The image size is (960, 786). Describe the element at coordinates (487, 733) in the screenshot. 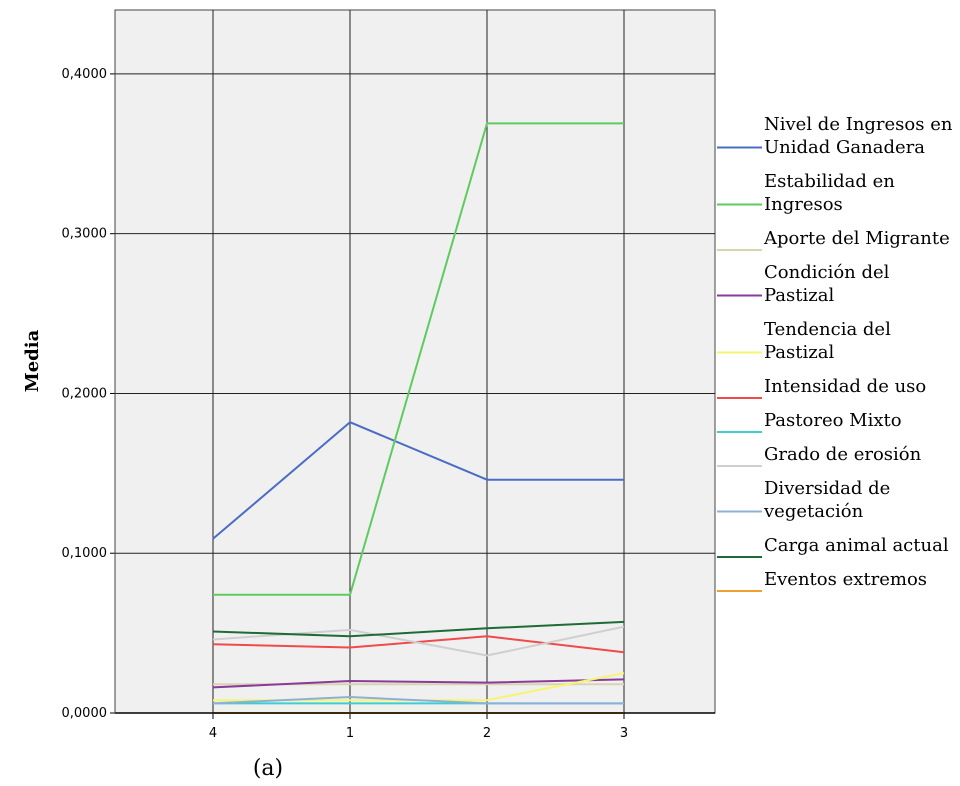

I see `x-tick-label: 2` at that location.